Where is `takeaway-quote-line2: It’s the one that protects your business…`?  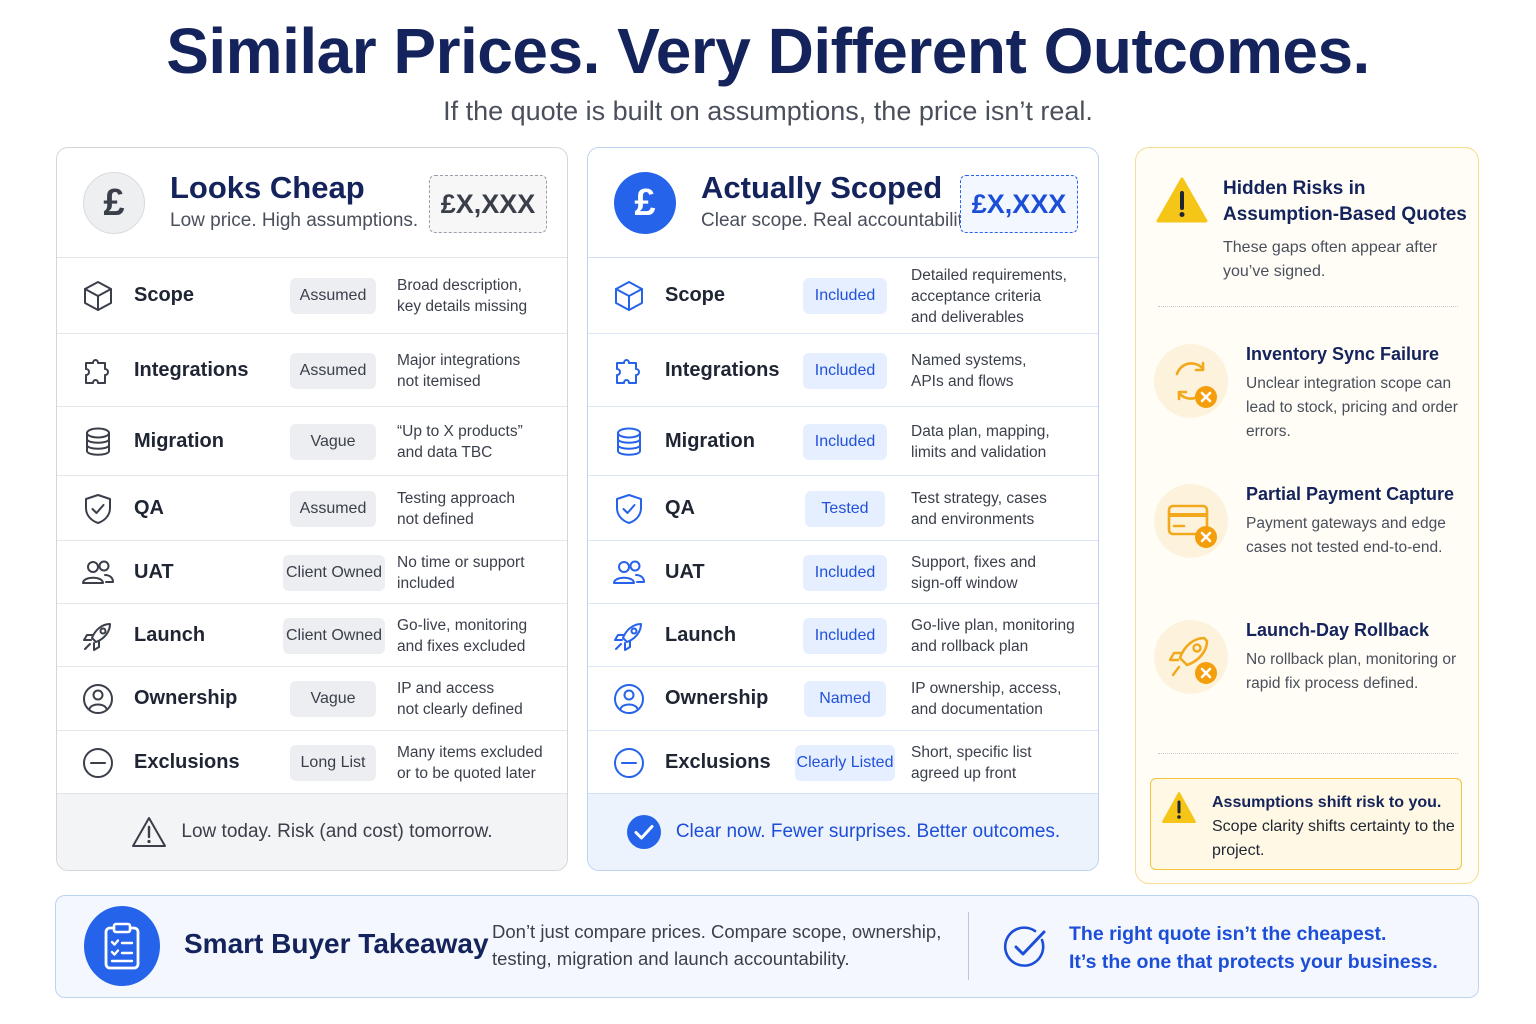 takeaway-quote-line2: It’s the one that protects your business… is located at coordinates (1253, 962).